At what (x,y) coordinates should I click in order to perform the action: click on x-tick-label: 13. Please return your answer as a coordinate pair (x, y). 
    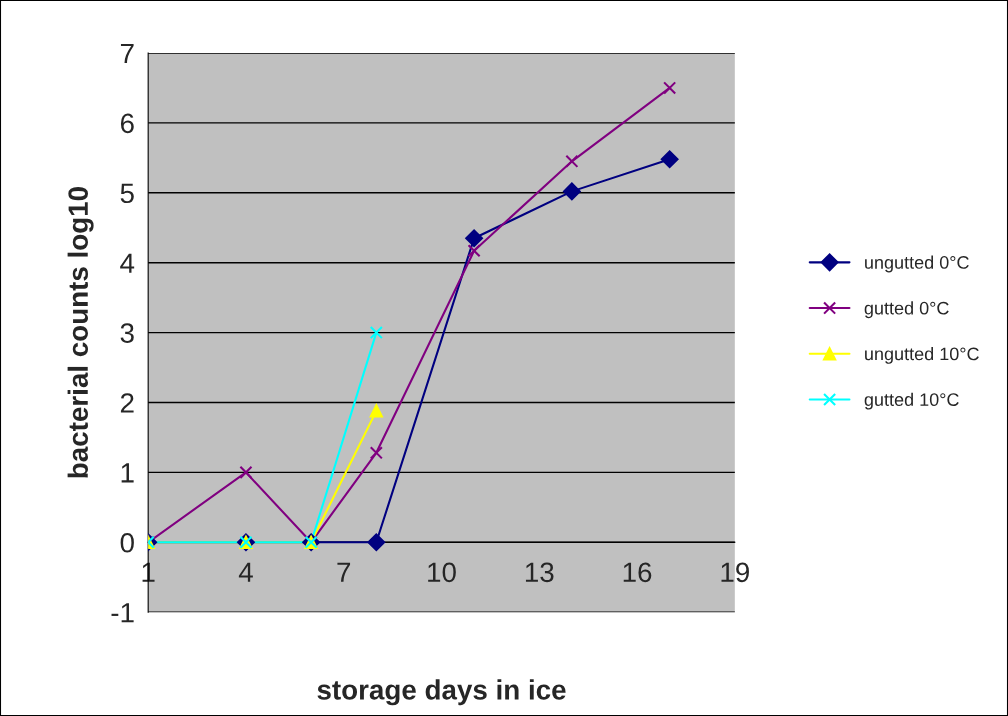
    Looking at the image, I should click on (539, 572).